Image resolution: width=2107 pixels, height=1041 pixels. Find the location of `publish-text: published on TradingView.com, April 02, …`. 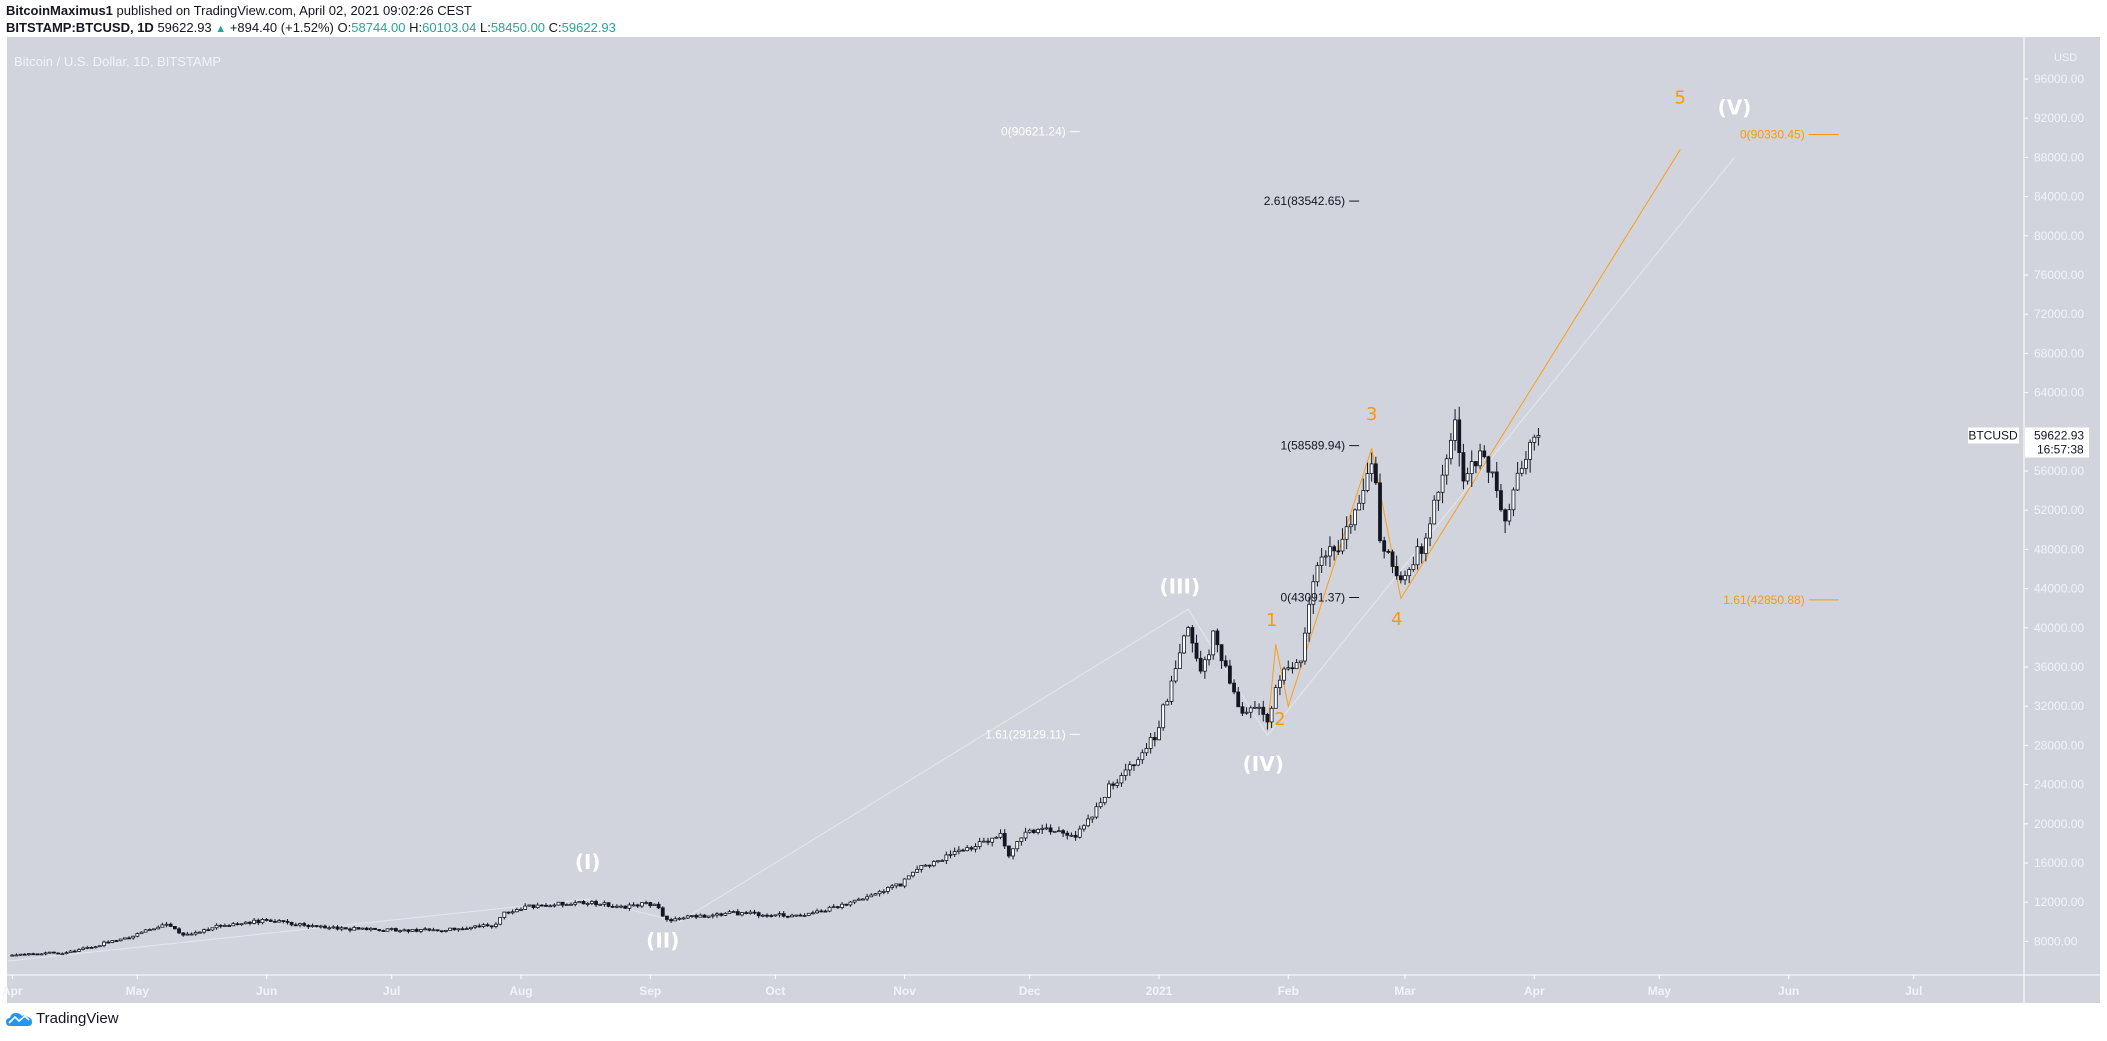

publish-text: published on TradingView.com, April 02, … is located at coordinates (294, 10).